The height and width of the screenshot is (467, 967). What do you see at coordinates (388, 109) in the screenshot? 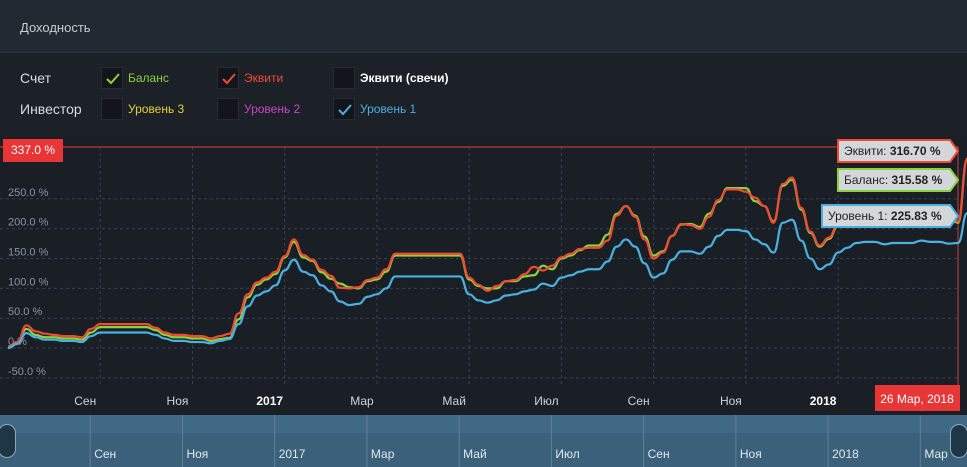
I see `checkbox-label: Уровень 1` at bounding box center [388, 109].